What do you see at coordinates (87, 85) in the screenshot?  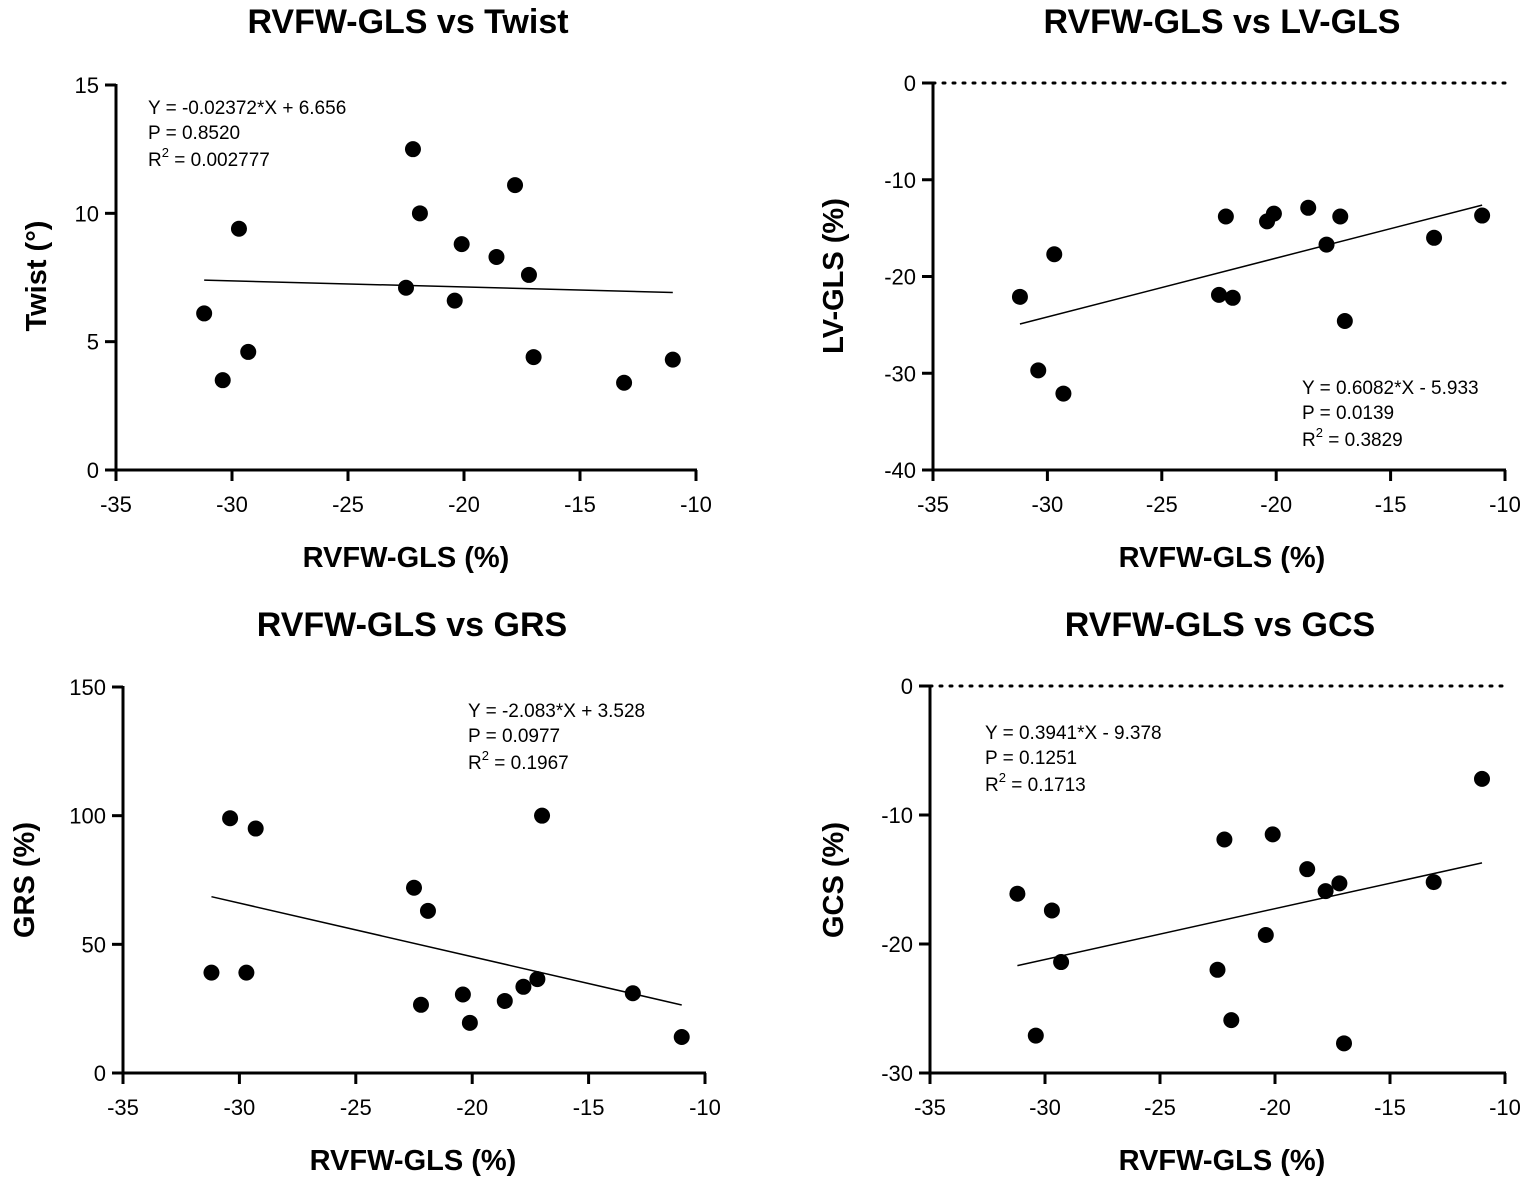 I see `y-tick-label: 15` at bounding box center [87, 85].